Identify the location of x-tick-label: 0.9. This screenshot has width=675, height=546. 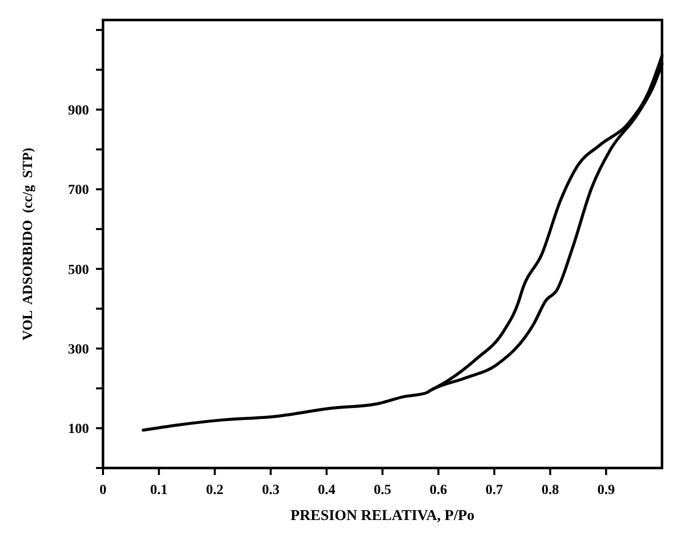
(606, 490).